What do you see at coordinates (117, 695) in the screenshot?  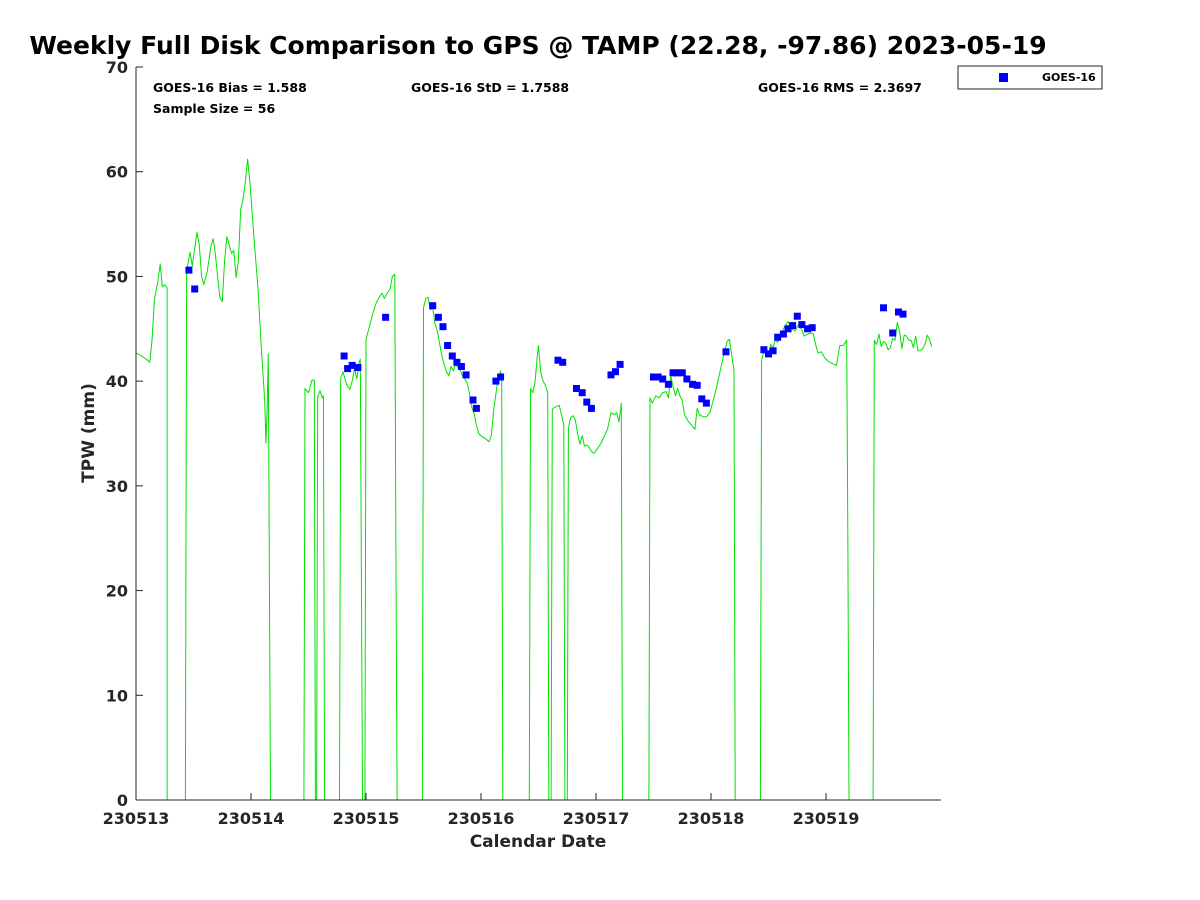 I see `y-tick-label: 10` at bounding box center [117, 695].